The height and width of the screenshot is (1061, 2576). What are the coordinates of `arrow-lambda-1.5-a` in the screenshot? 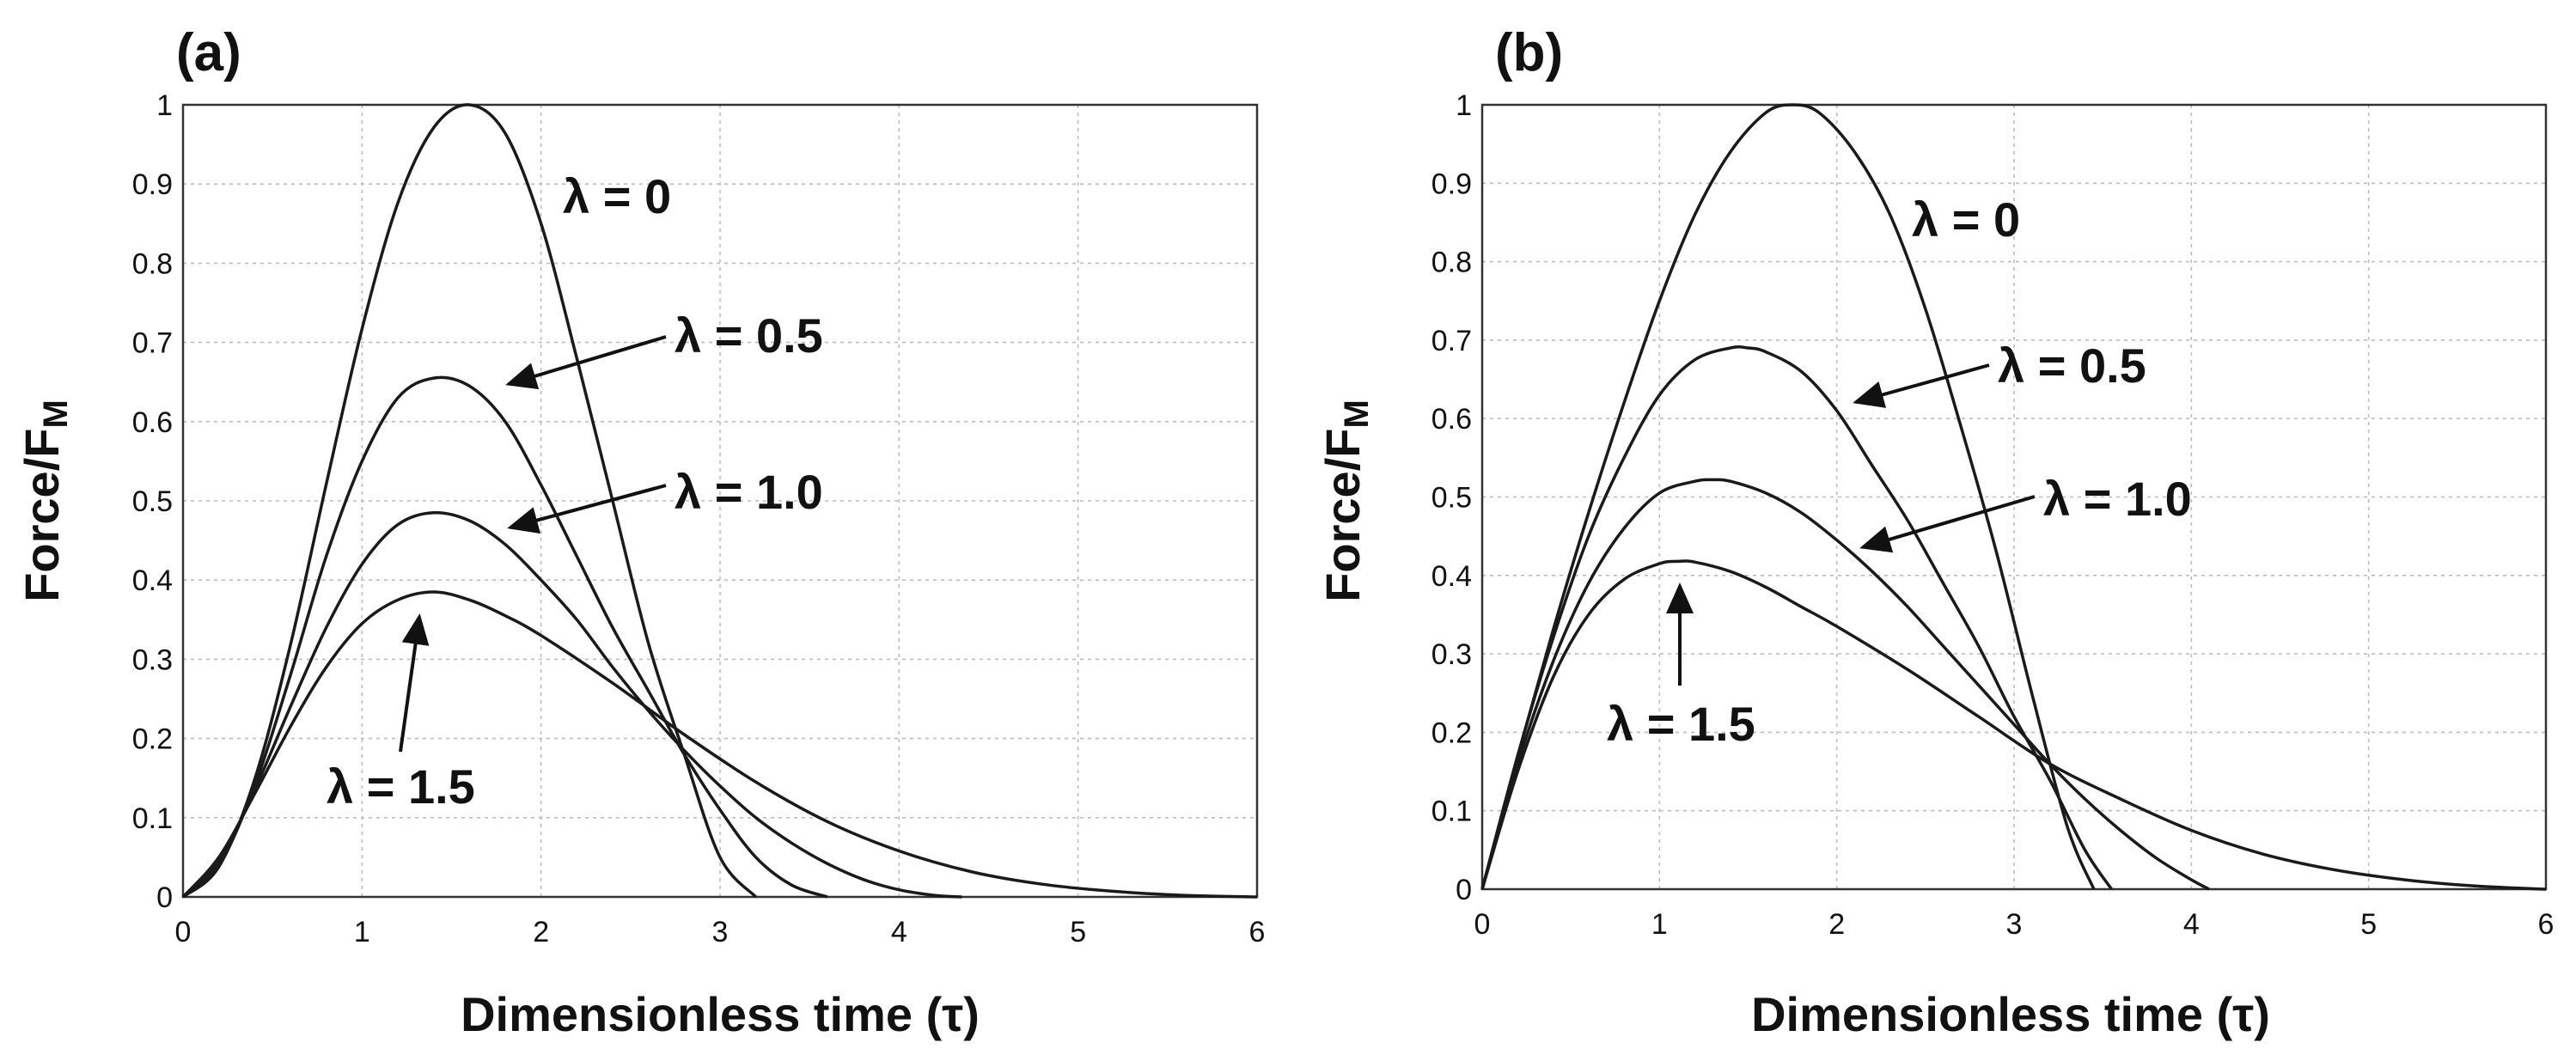 It's located at (414, 683).